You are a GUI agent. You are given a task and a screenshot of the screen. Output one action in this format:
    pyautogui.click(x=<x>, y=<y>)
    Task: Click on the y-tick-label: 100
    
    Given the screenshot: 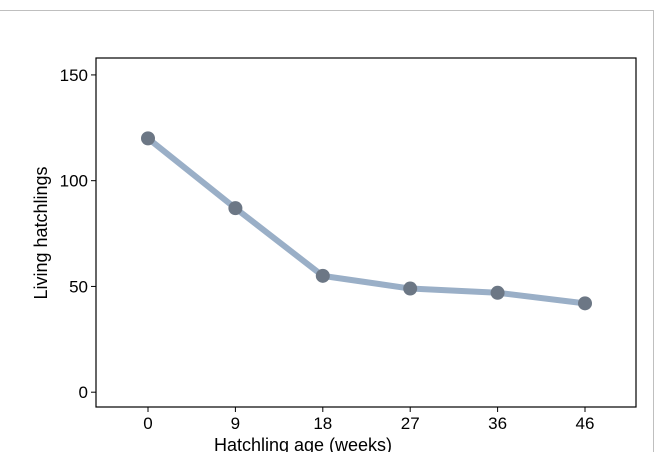 What is the action you would take?
    pyautogui.click(x=74, y=181)
    